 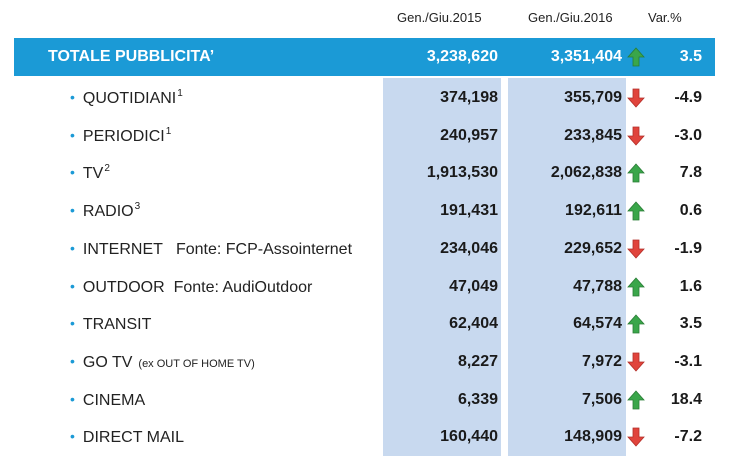 What do you see at coordinates (688, 97) in the screenshot?
I see `variation: -4.9` at bounding box center [688, 97].